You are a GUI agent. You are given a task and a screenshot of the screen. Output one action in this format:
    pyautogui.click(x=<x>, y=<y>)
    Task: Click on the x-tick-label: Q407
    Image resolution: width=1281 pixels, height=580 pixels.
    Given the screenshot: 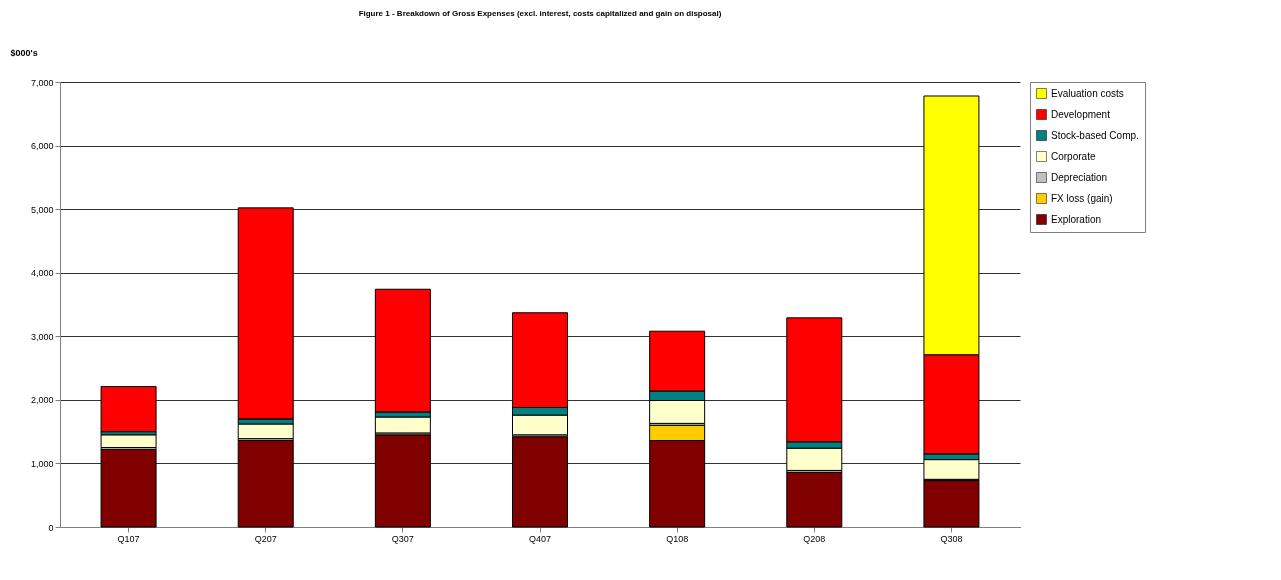 What is the action you would take?
    pyautogui.click(x=540, y=538)
    